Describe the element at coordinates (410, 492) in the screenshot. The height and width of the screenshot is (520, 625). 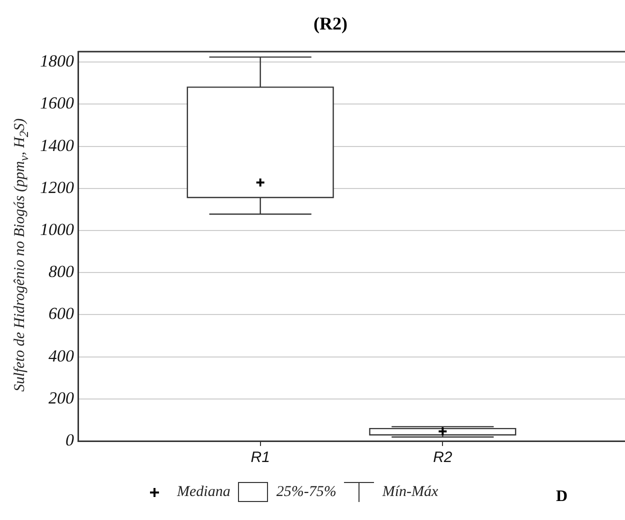
I see `text: Mín-Máx` at that location.